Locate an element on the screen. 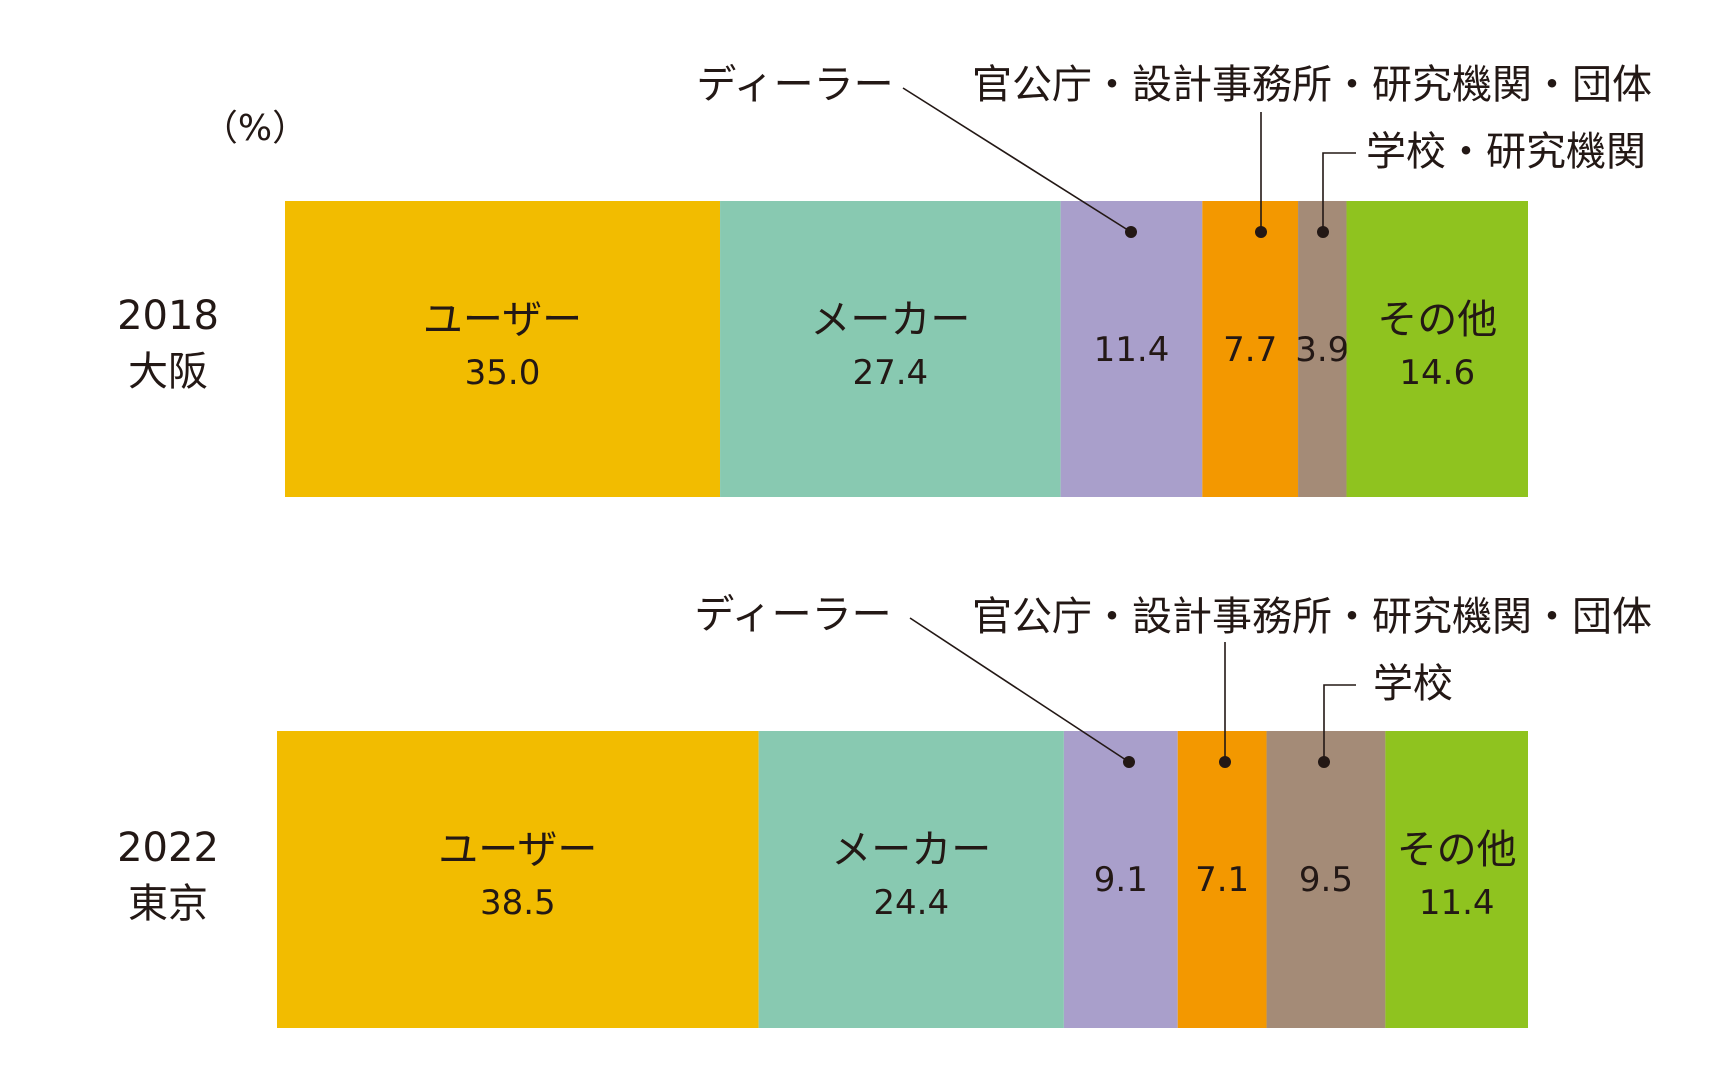  data-label: 7.1 is located at coordinates (1222, 880).